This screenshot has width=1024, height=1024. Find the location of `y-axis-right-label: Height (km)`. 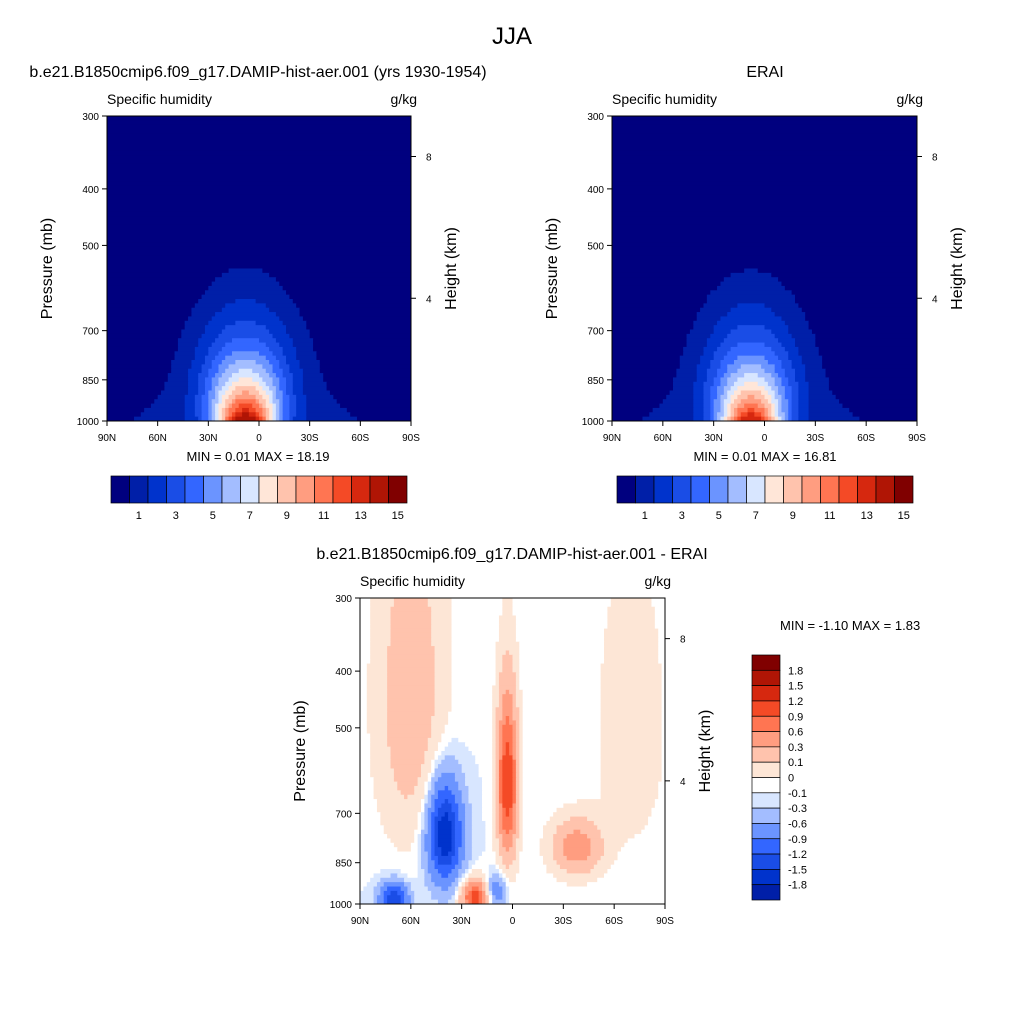

y-axis-right-label: Height (km) is located at coordinates (451, 268).